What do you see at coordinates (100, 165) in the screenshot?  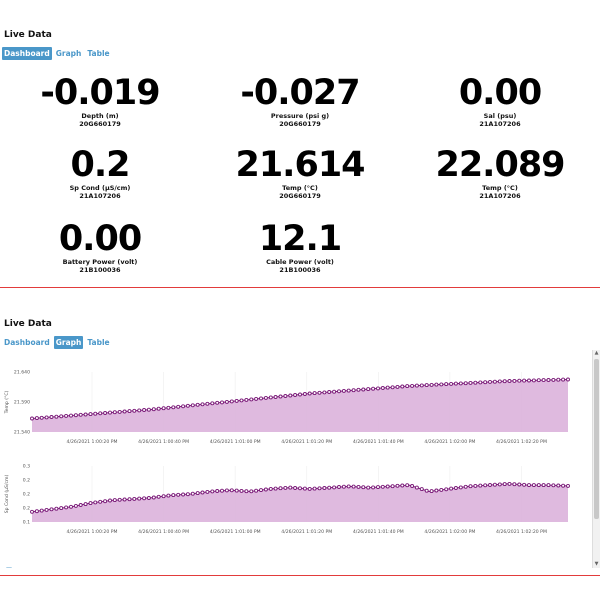 I see `tile-value: 0.2` at bounding box center [100, 165].